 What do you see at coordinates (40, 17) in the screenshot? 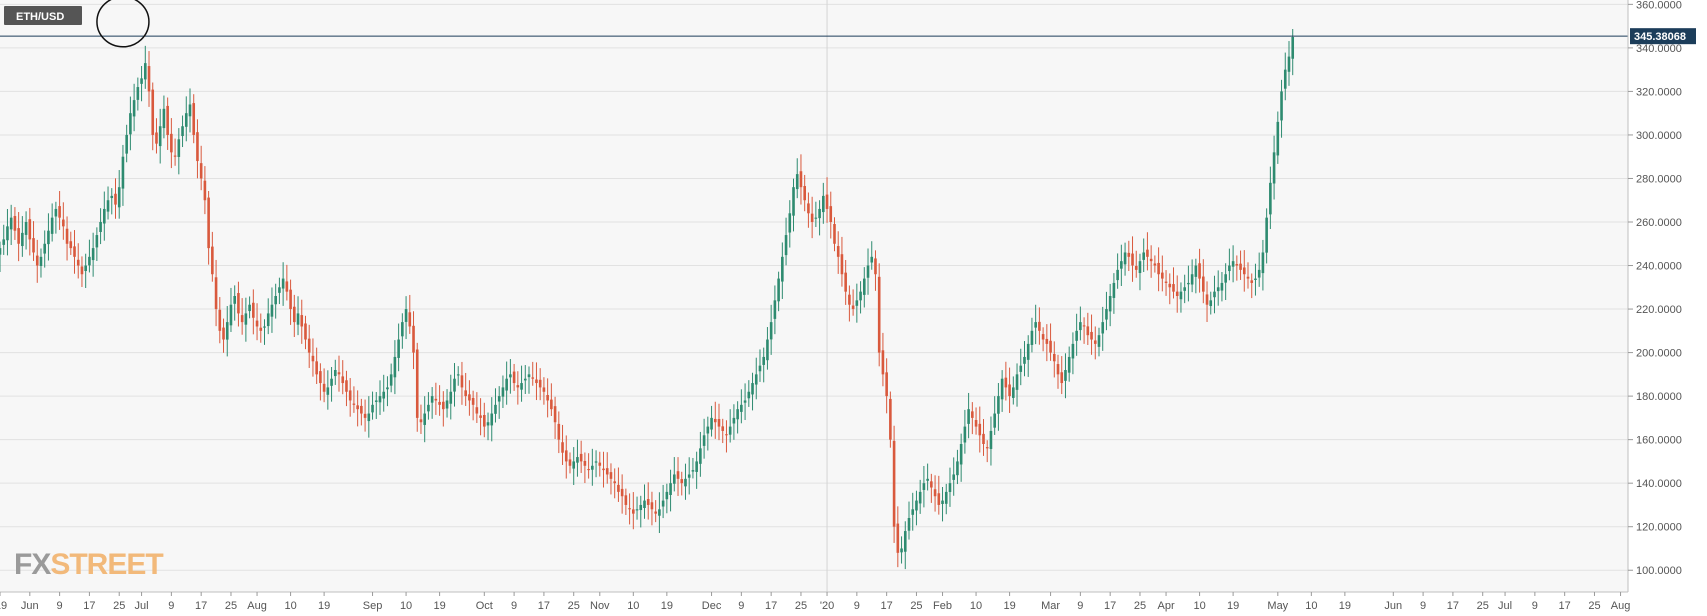
I see `symbol-label: ETH/USD` at bounding box center [40, 17].